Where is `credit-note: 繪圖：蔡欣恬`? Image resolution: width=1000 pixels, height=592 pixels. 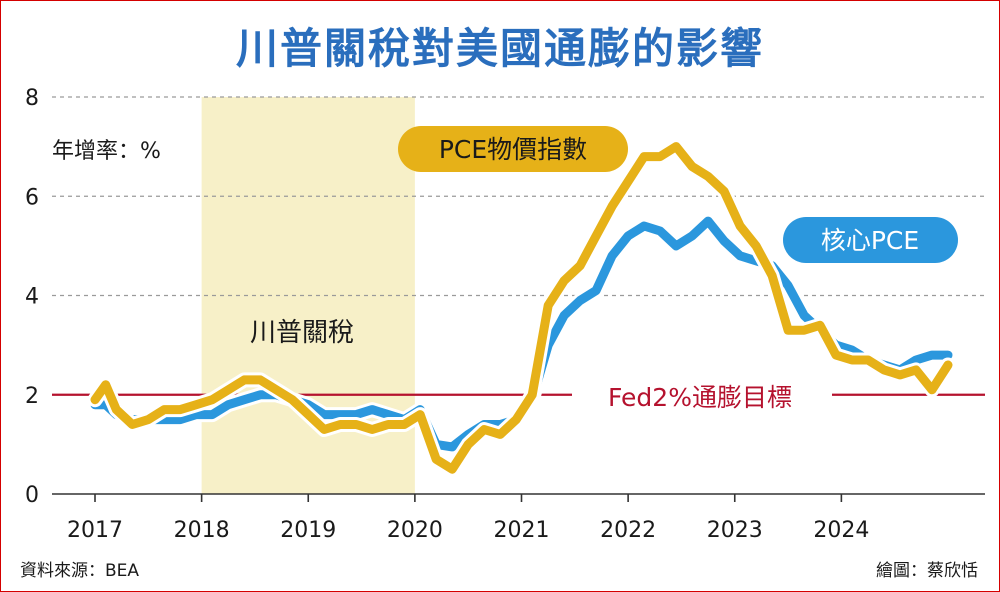 credit-note: 繪圖：蔡欣恬 is located at coordinates (927, 571).